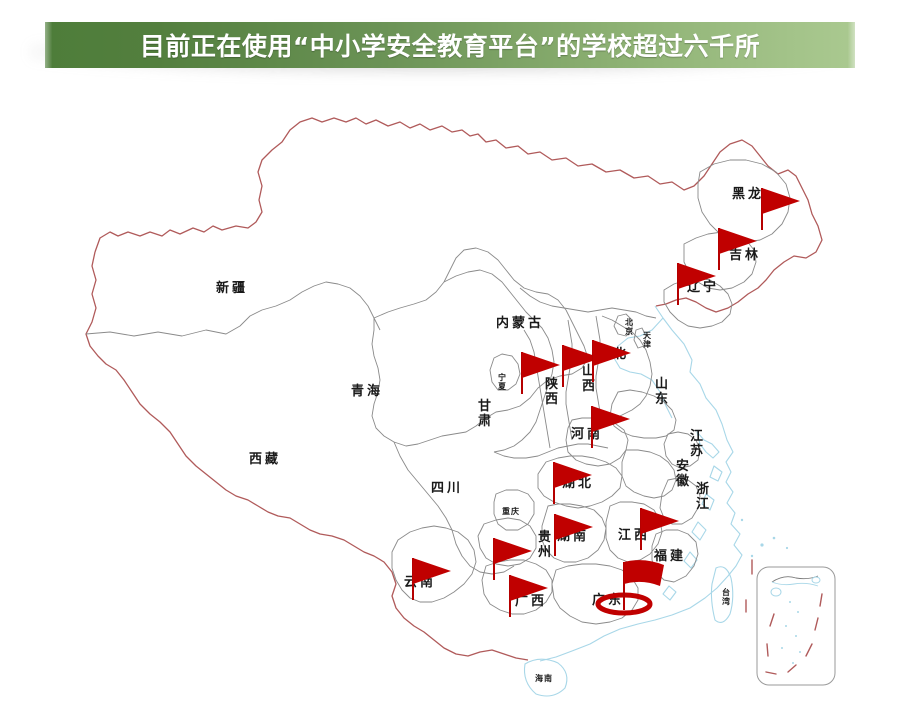  What do you see at coordinates (851, 45) in the screenshot?
I see `banner-bevel-right` at bounding box center [851, 45].